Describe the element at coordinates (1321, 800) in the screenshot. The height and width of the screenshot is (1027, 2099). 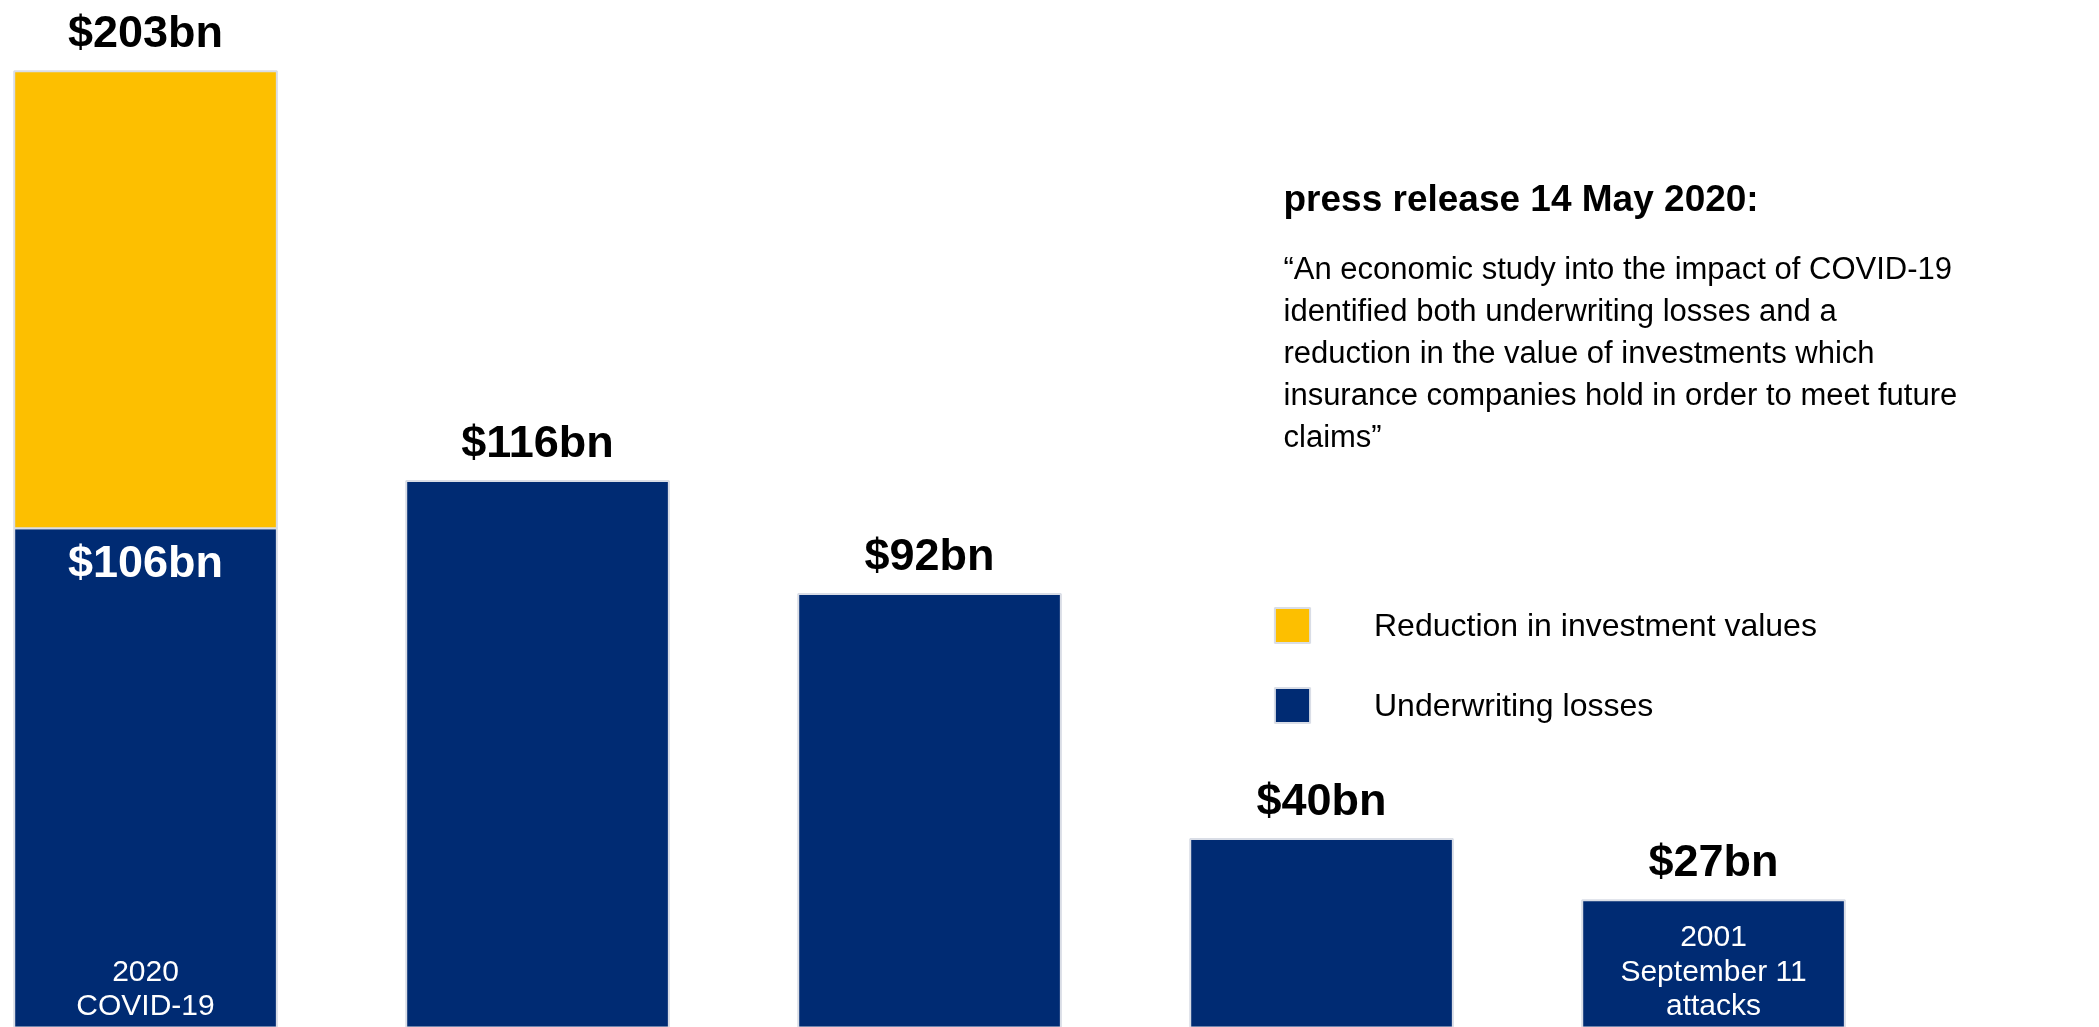
I see `total-label: $40bn` at that location.